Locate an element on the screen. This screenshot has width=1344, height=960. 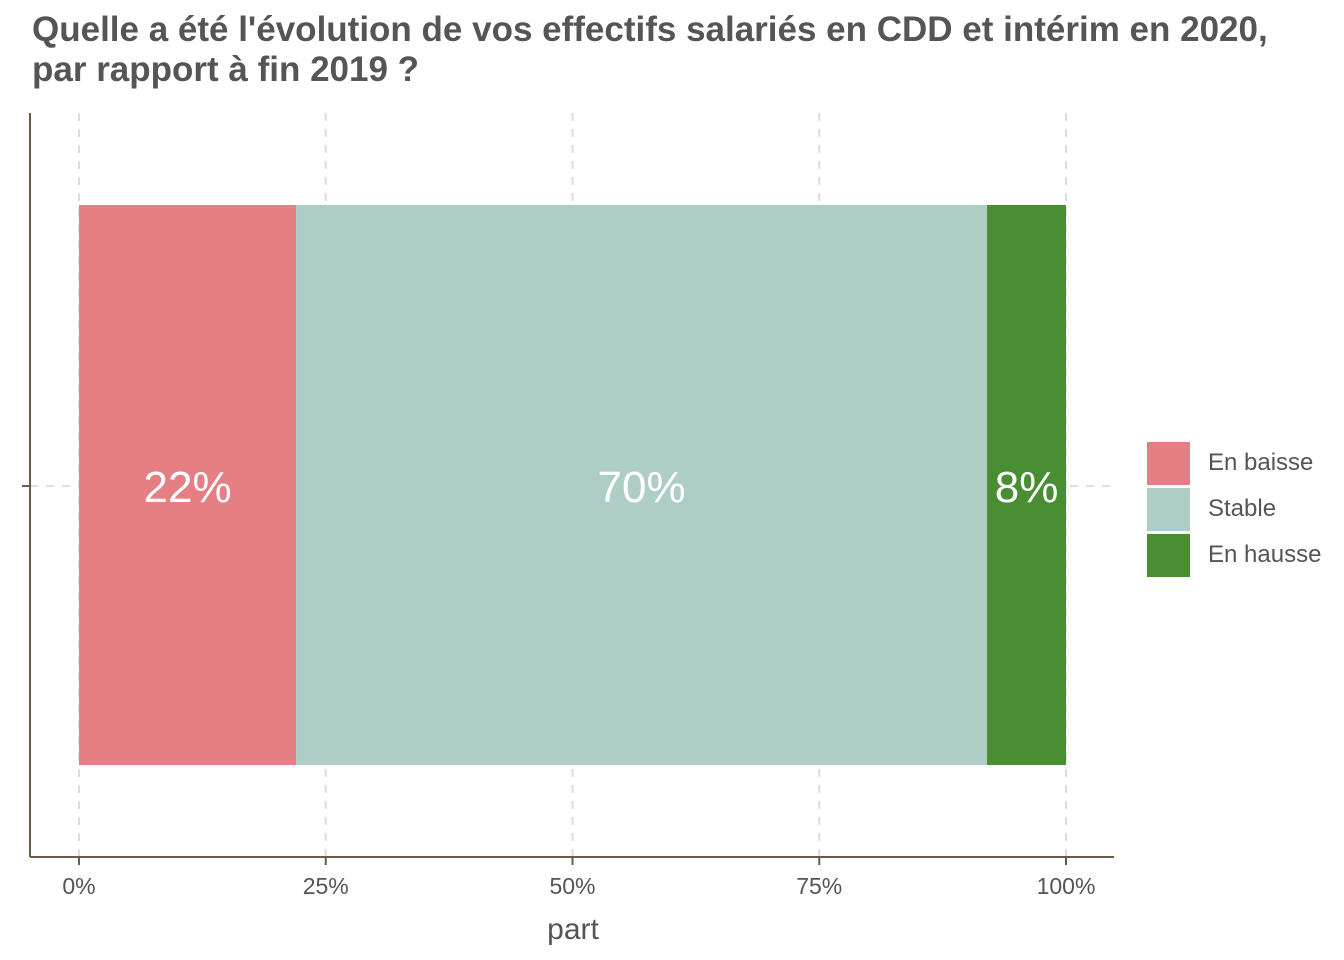
x-axis-ticks: 0% 25% 50% 75% 100% is located at coordinates (578, 878).